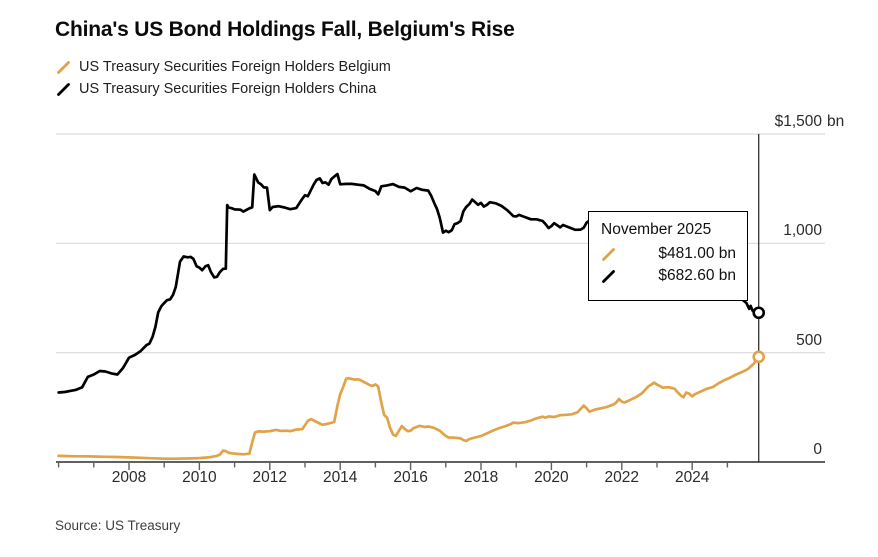  Describe the element at coordinates (809, 340) in the screenshot. I see `y-axis-label: 500` at that location.